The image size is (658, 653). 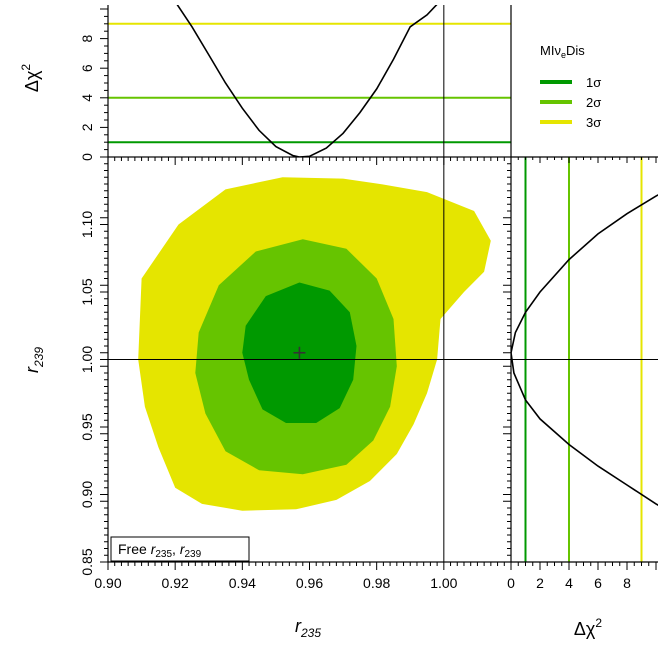 I want to click on top-tick-label: 4, so click(x=87, y=98).